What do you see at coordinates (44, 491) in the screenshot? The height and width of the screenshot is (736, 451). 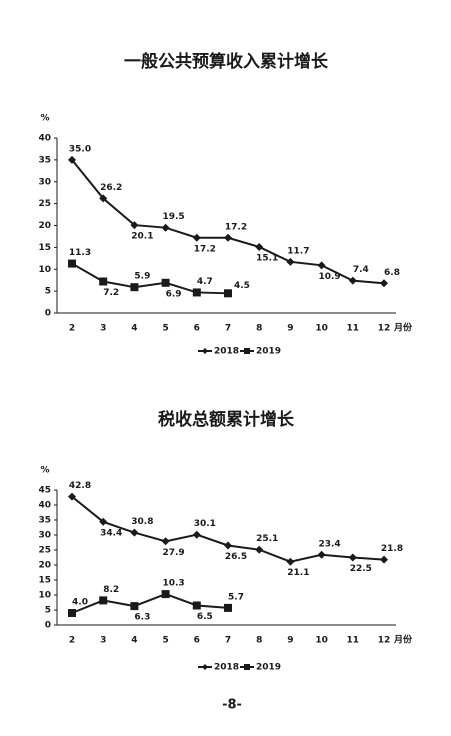 I see `y-tick-label: 45` at bounding box center [44, 491].